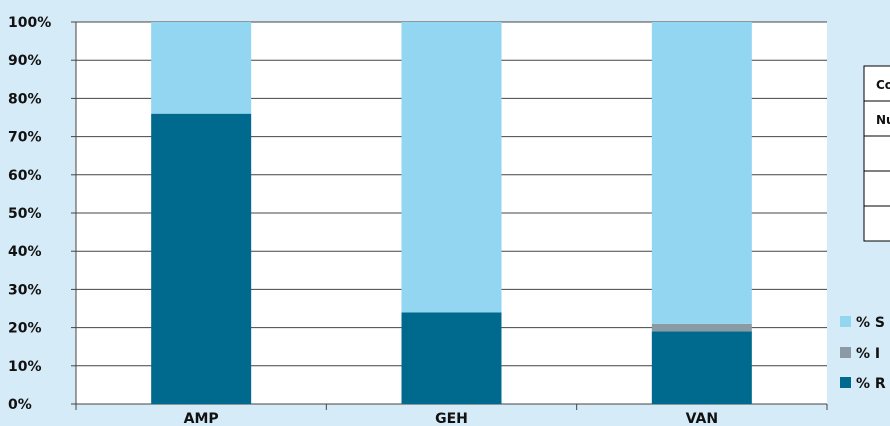  I want to click on bar-amp-s, so click(201, 68).